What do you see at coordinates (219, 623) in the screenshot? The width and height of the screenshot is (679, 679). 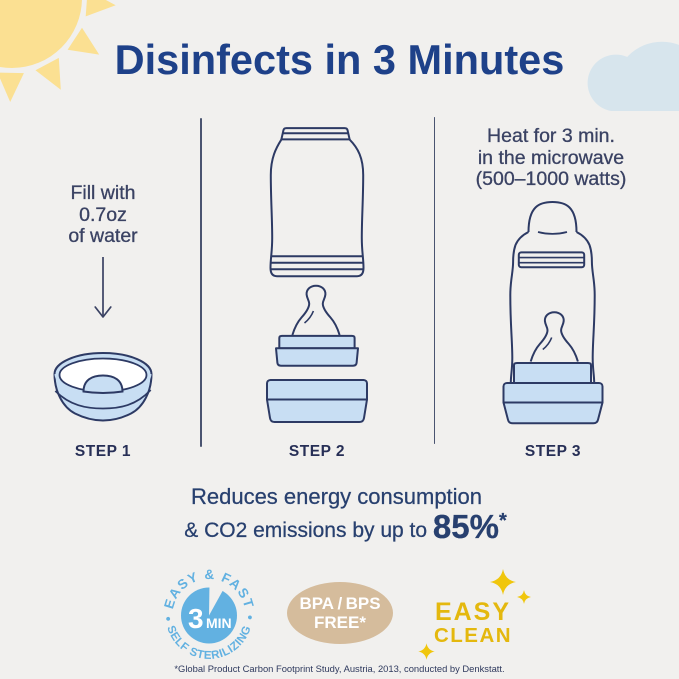 I see `svg-text: MIN` at bounding box center [219, 623].